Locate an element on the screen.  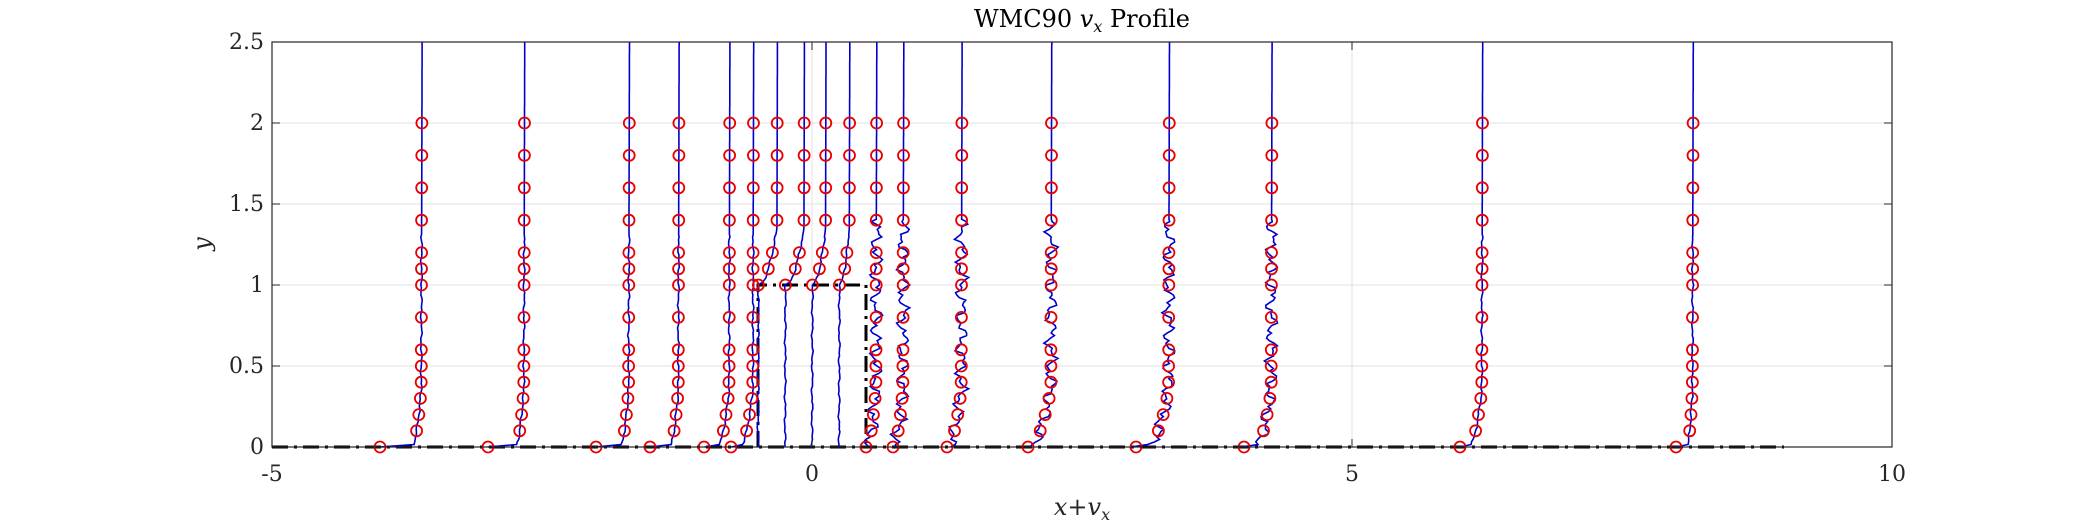
x-axis-label: x+vx is located at coordinates (1082, 507).